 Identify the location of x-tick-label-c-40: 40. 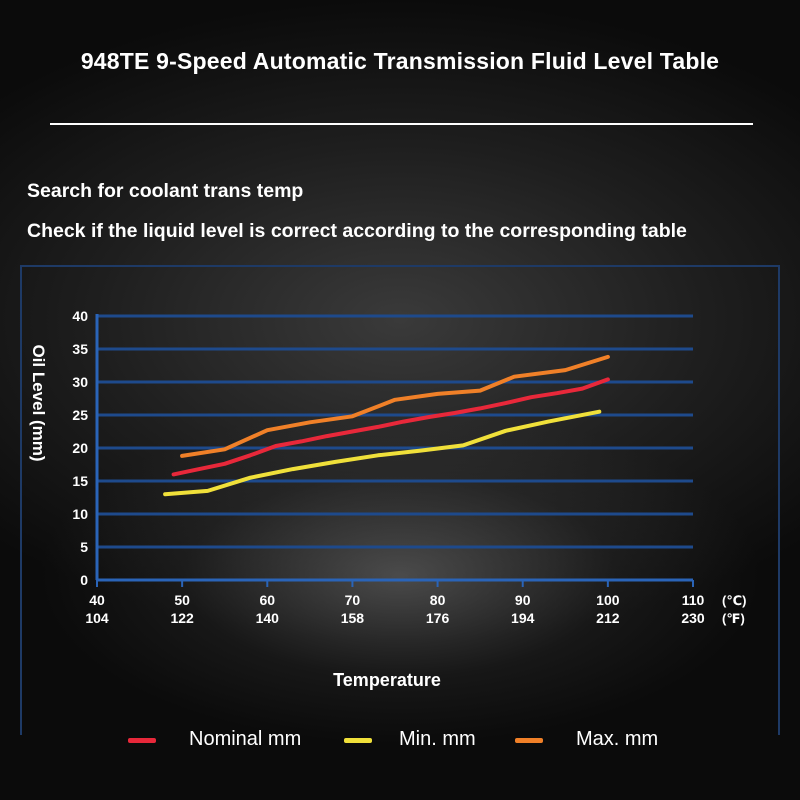
(97, 600).